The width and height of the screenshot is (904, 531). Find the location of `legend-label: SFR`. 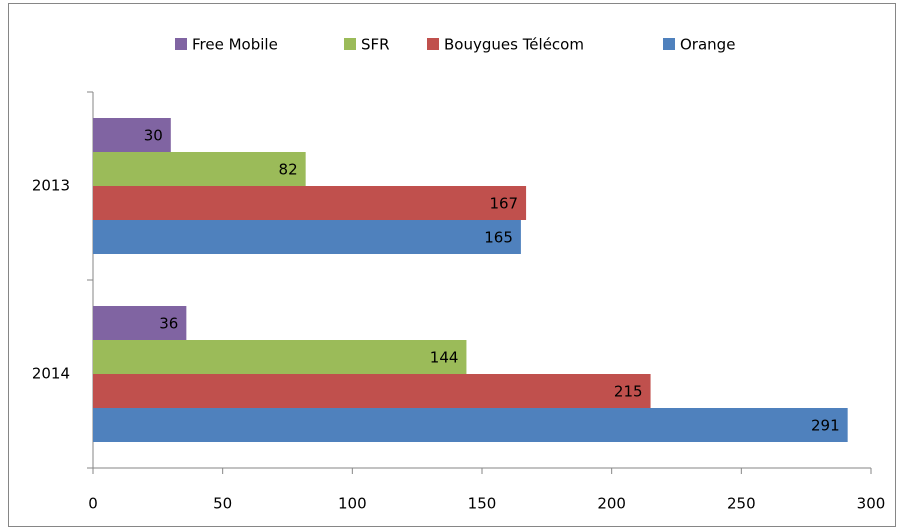

legend-label: SFR is located at coordinates (375, 45).